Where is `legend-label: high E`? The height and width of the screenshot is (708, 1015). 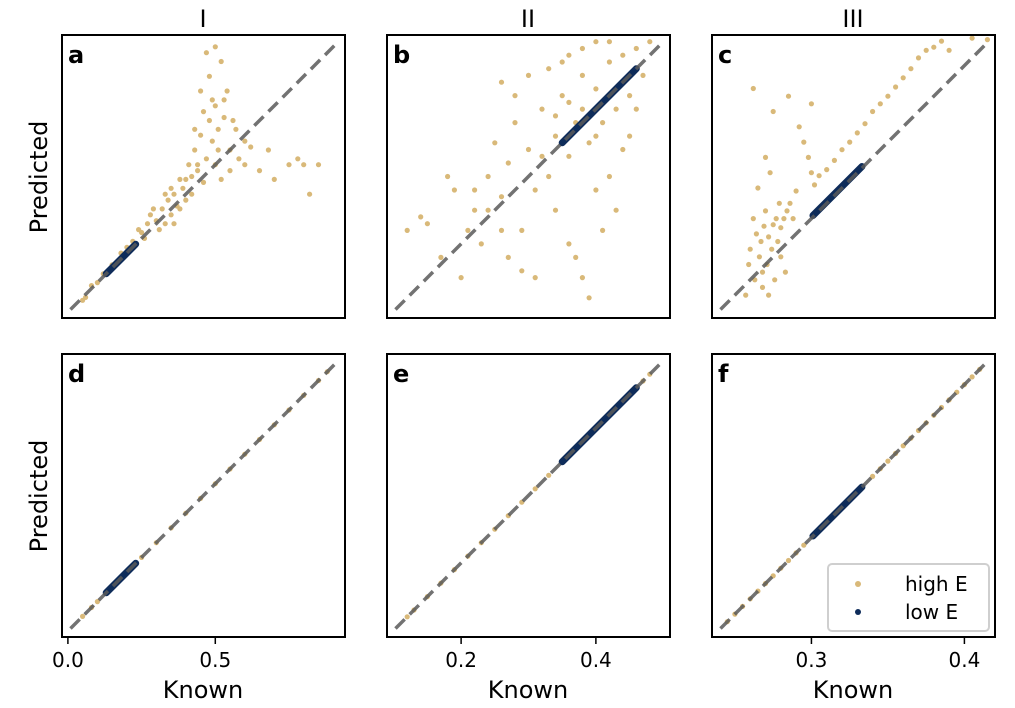 legend-label: high E is located at coordinates (936, 584).